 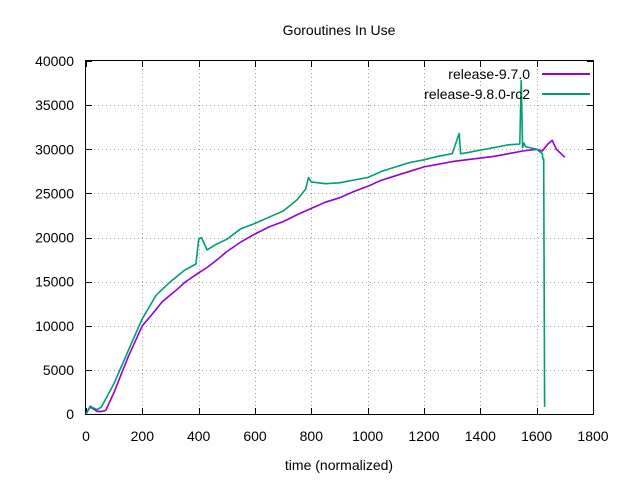 I want to click on x-axis-label: time (normalized), so click(x=339, y=465).